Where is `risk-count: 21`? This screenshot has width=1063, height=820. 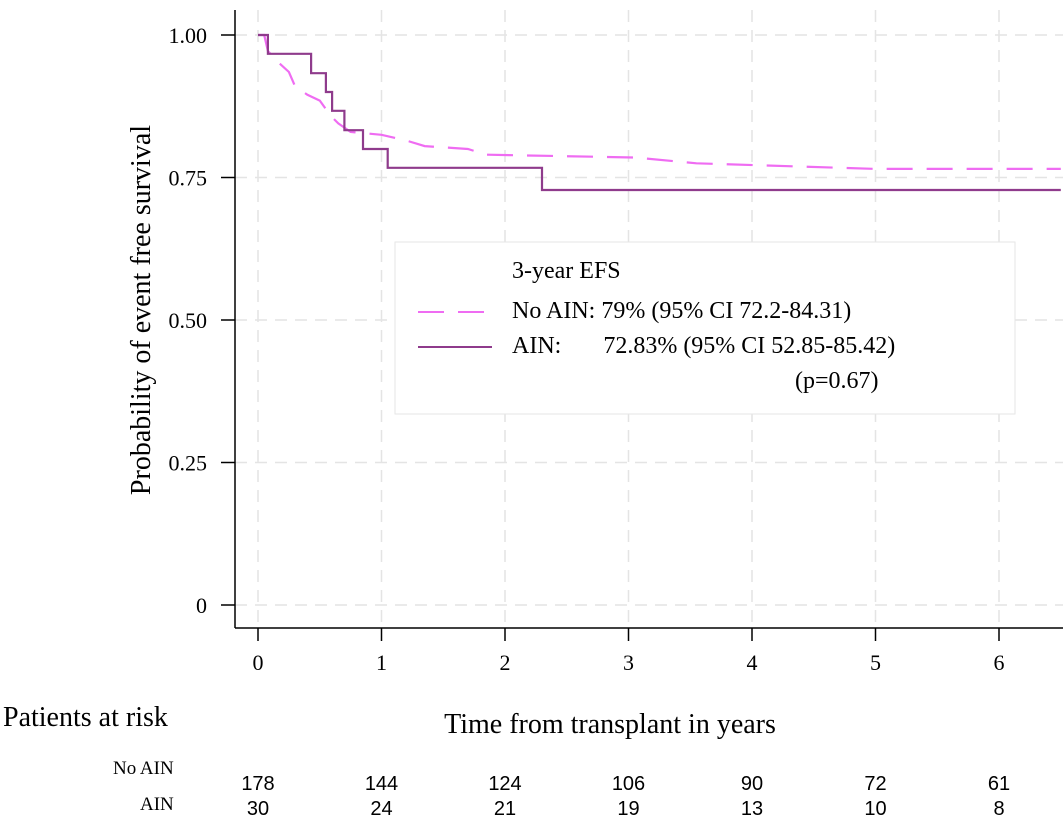
risk-count: 21 is located at coordinates (505, 809).